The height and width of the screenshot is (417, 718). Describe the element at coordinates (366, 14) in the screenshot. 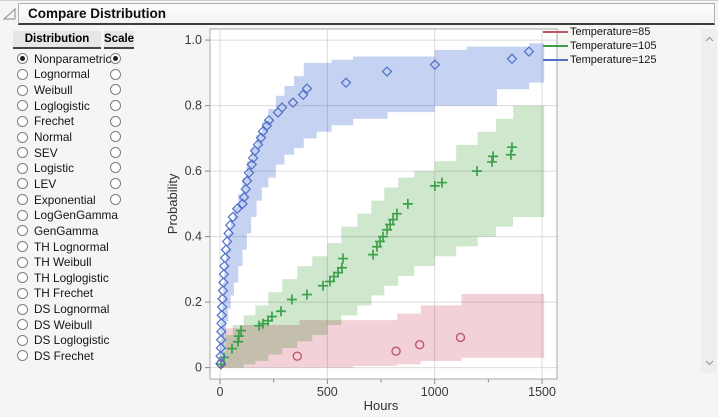

I see `outline-title-bar: Compare Distribution` at that location.